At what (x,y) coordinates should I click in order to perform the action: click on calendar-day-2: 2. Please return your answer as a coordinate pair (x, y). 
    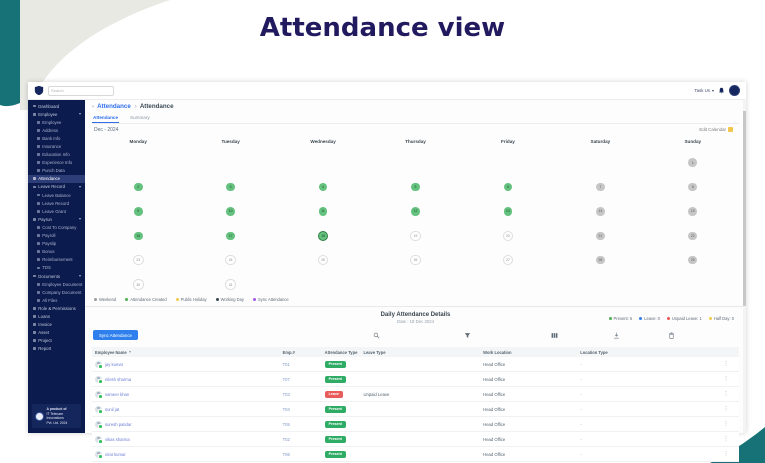
    Looking at the image, I should click on (138, 187).